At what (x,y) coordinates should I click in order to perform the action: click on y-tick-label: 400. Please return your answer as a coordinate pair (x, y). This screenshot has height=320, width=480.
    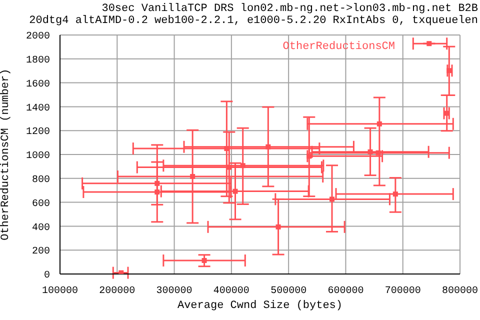
    Looking at the image, I should click on (41, 228).